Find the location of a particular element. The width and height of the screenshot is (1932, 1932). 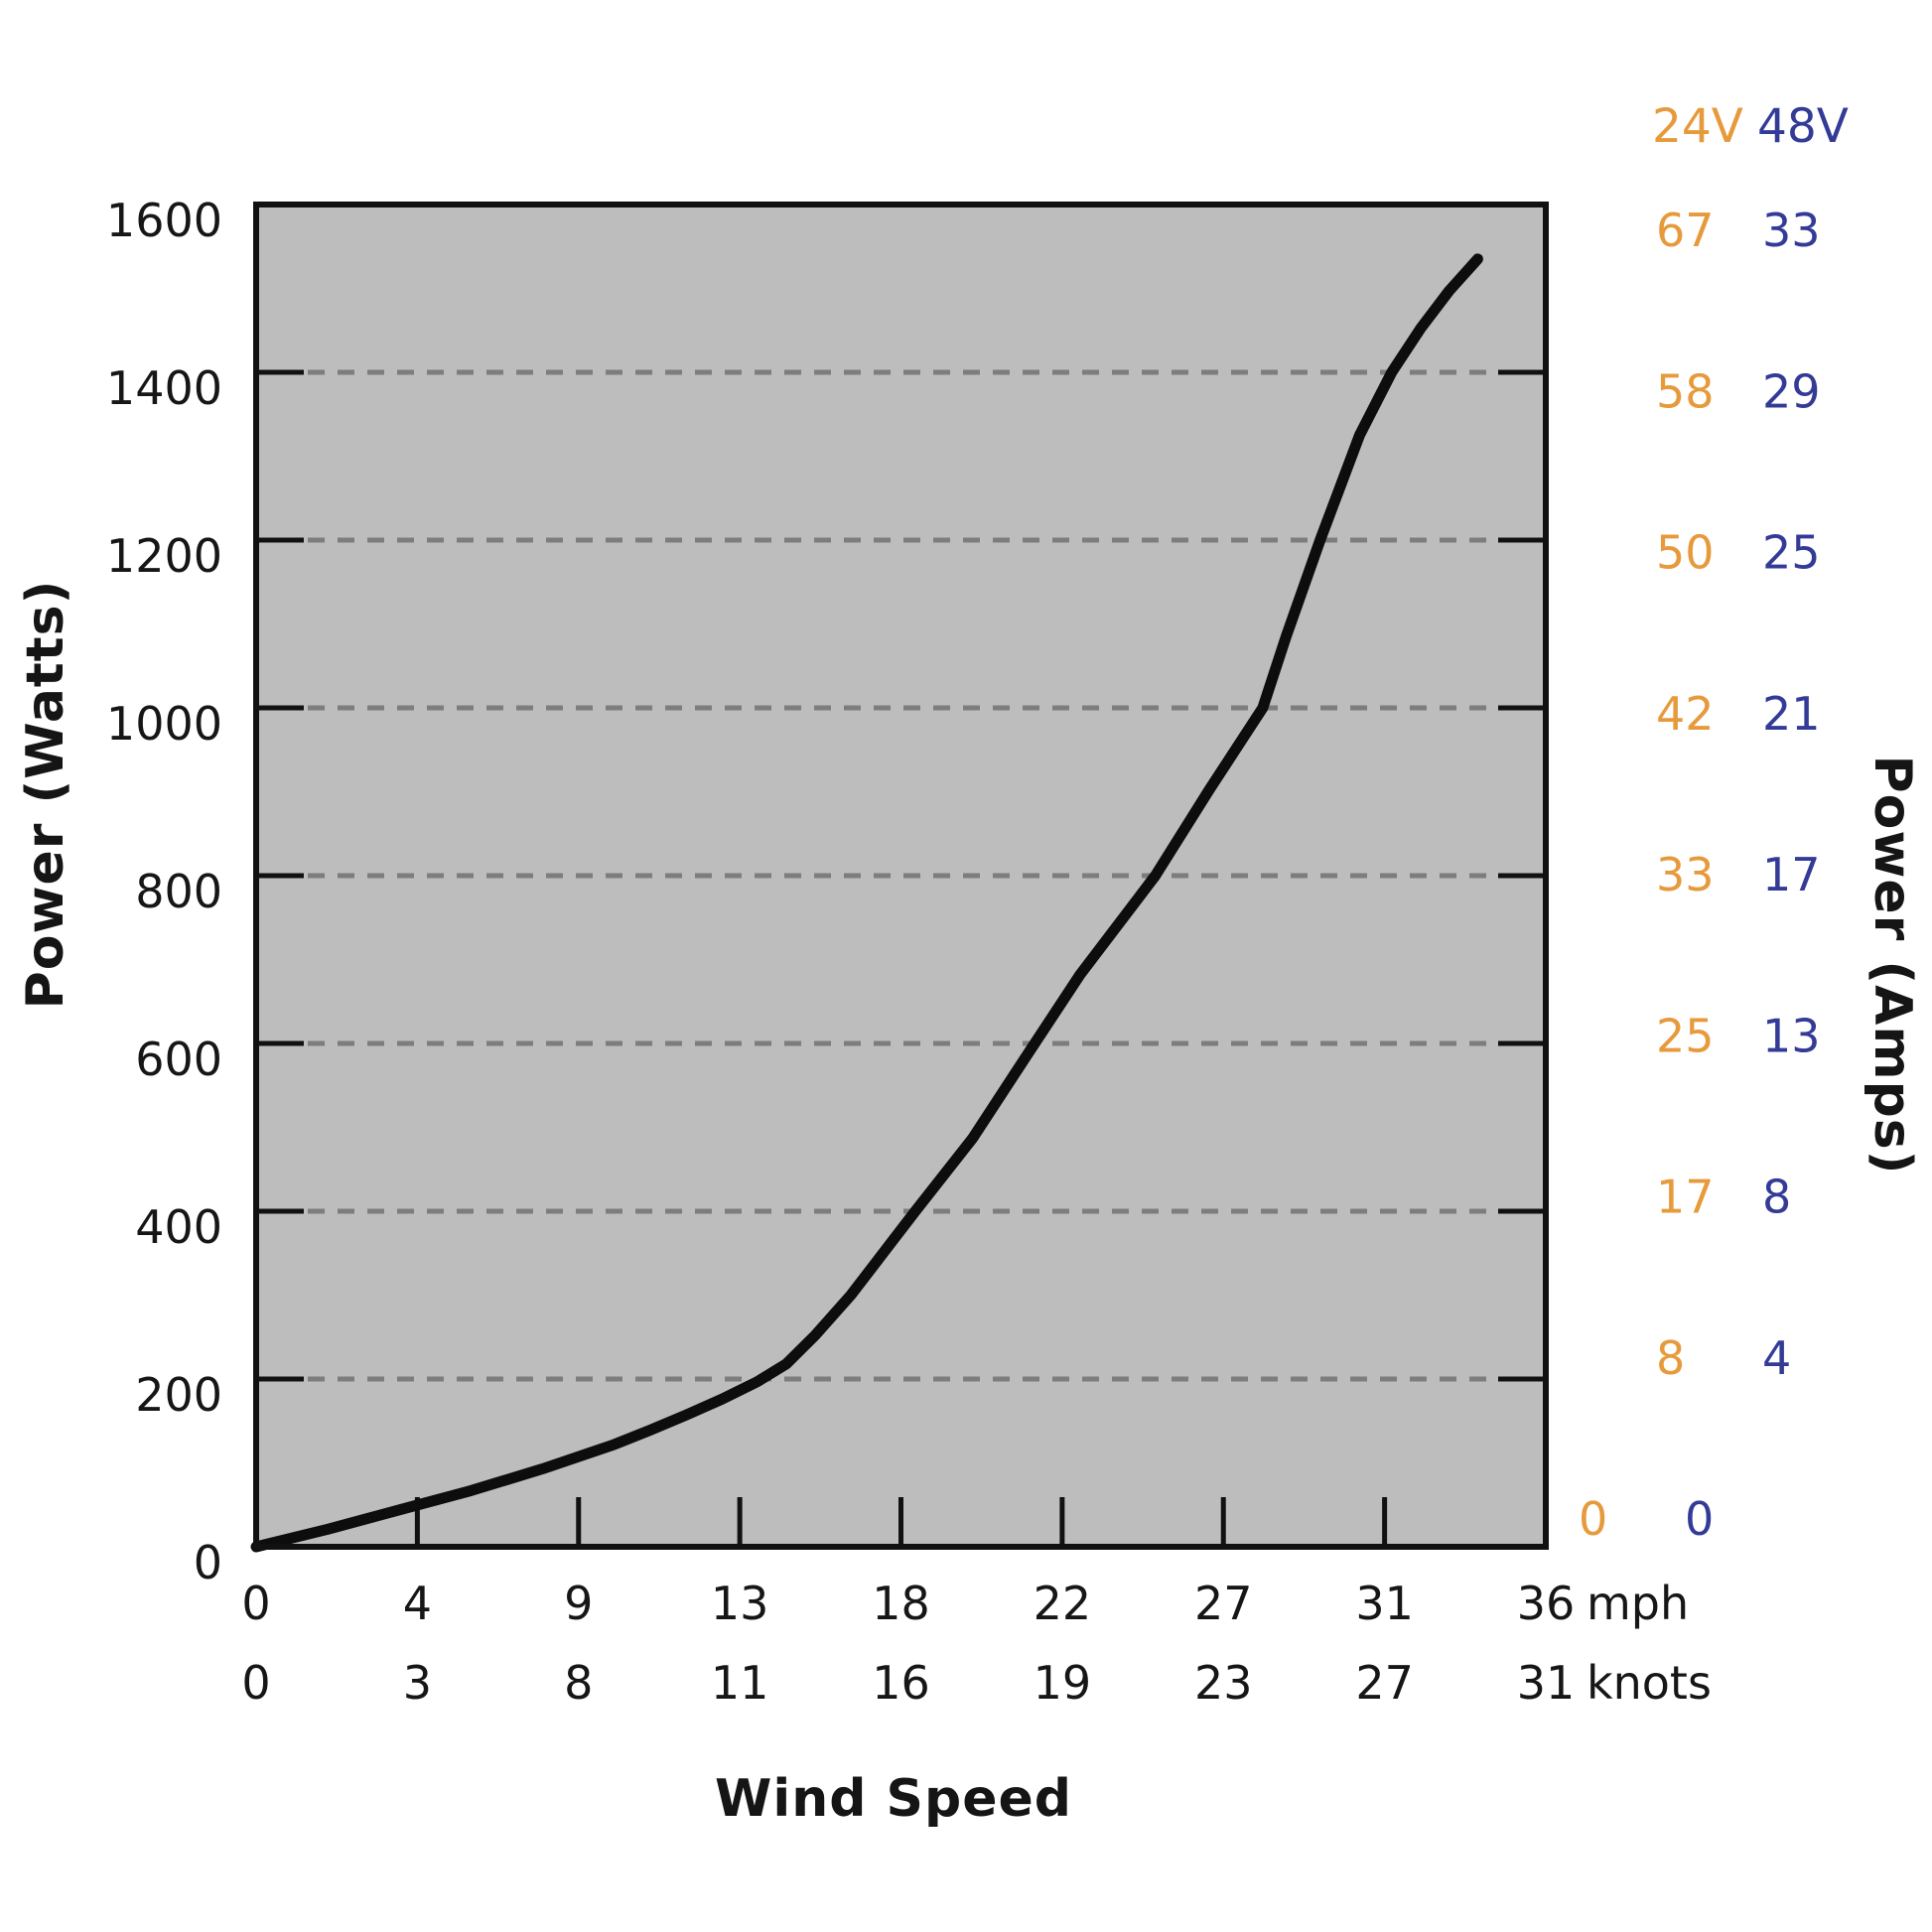

amp-24v-value: 0 is located at coordinates (1593, 1519).